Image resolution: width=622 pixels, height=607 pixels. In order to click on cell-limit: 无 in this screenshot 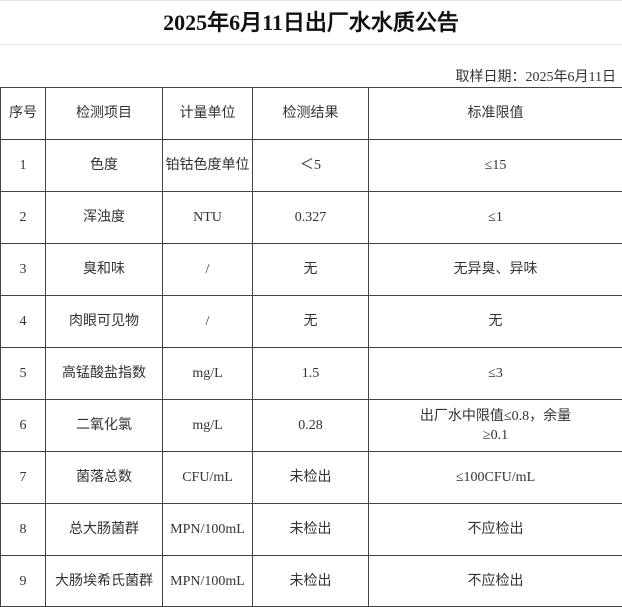, I will do `click(495, 321)`.